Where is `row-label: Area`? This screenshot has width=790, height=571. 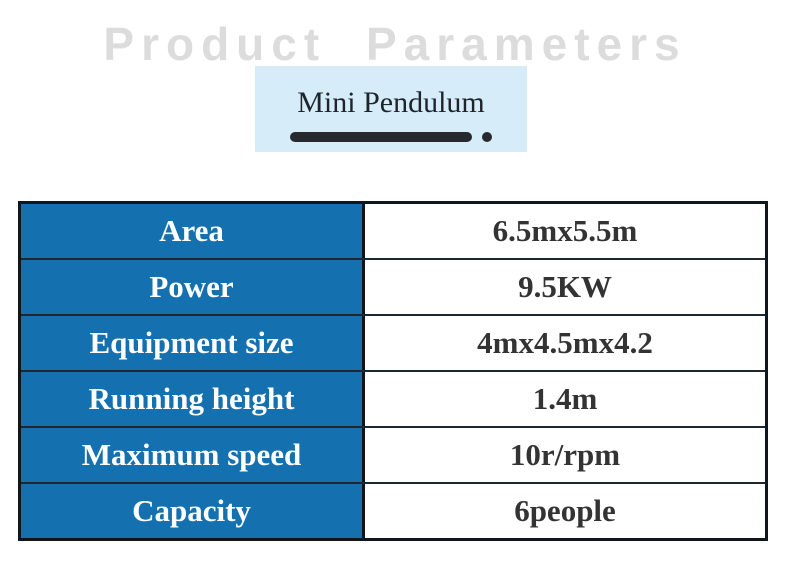 row-label: Area is located at coordinates (193, 231).